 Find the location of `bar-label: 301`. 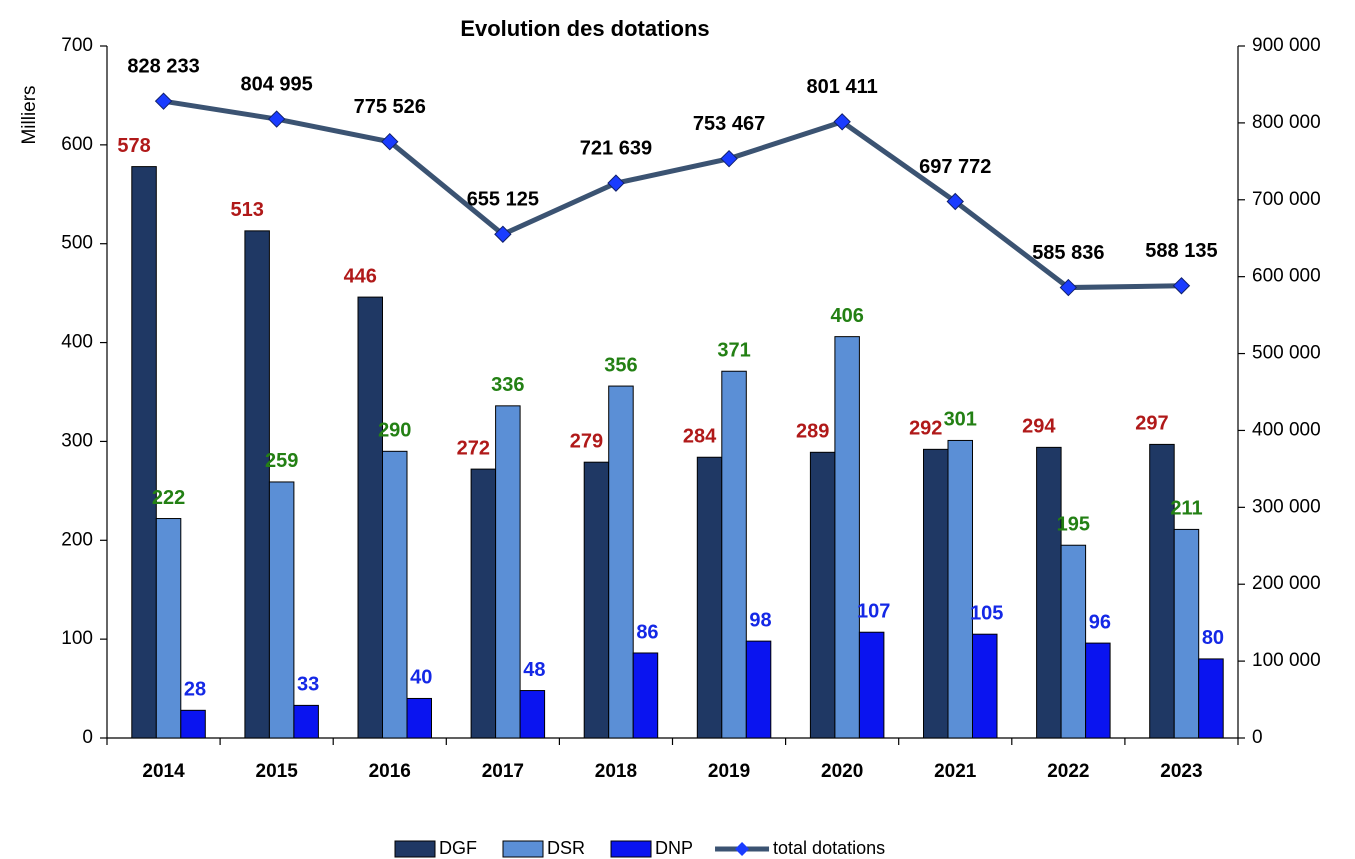

bar-label: 301 is located at coordinates (960, 420).